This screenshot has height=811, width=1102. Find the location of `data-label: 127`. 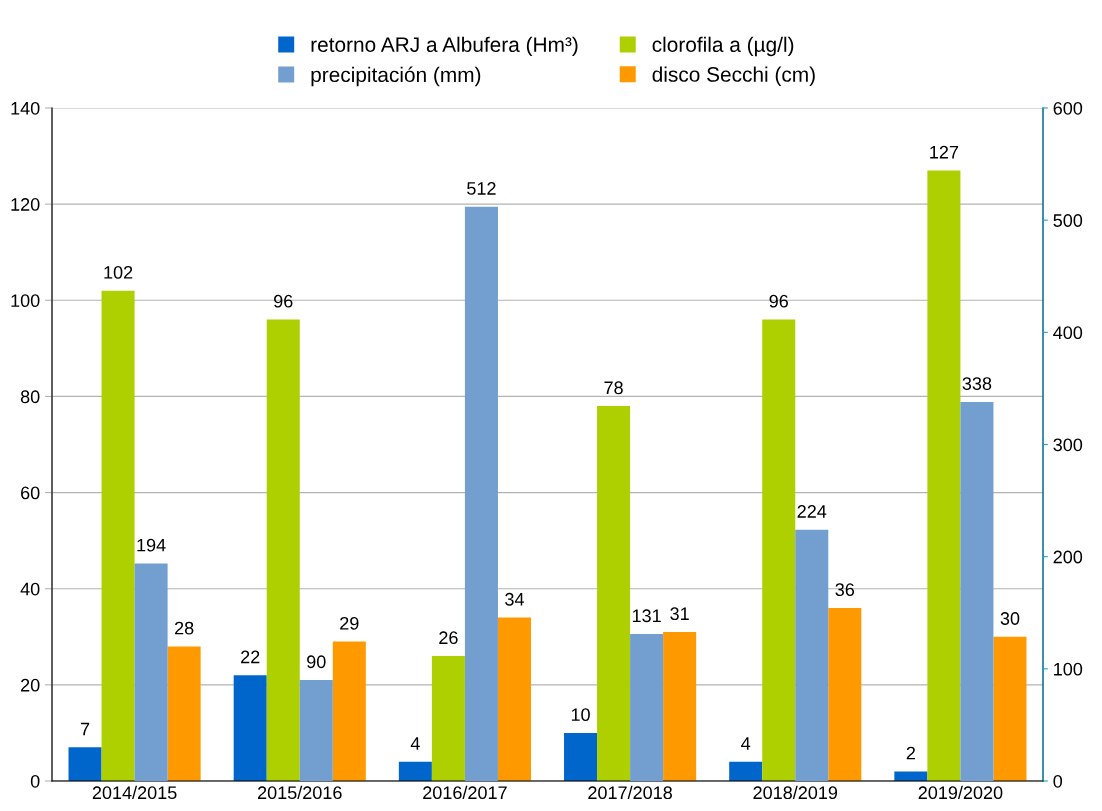

data-label: 127 is located at coordinates (944, 152).